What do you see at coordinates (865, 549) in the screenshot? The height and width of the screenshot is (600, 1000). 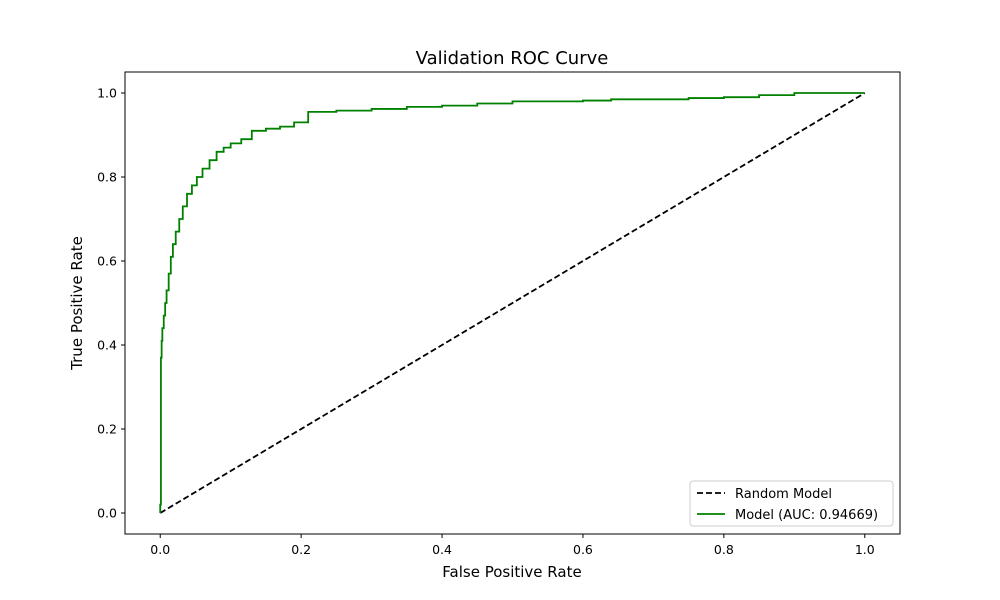 I see `x-tick-label: 1.0` at bounding box center [865, 549].